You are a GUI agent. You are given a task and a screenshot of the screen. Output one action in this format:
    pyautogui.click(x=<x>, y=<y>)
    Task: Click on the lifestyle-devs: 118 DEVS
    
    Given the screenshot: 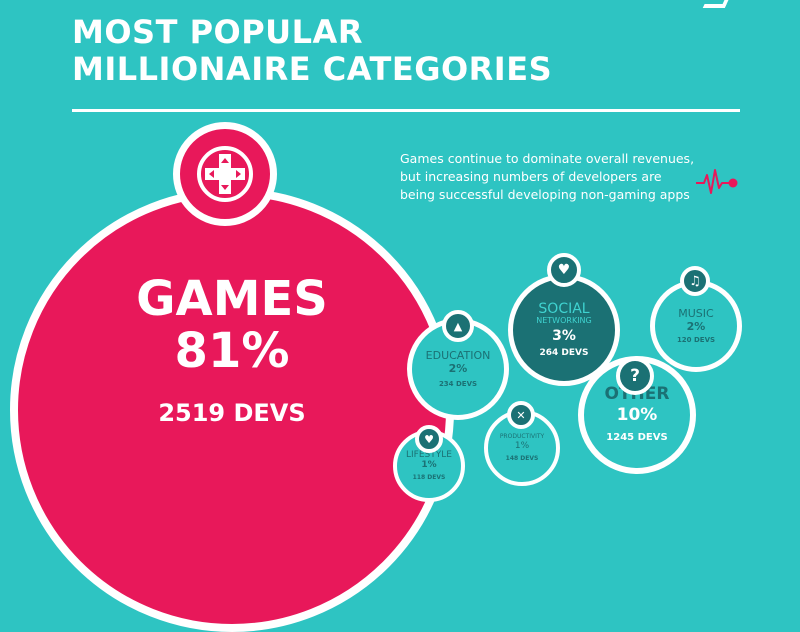 What is the action you would take?
    pyautogui.click(x=429, y=477)
    